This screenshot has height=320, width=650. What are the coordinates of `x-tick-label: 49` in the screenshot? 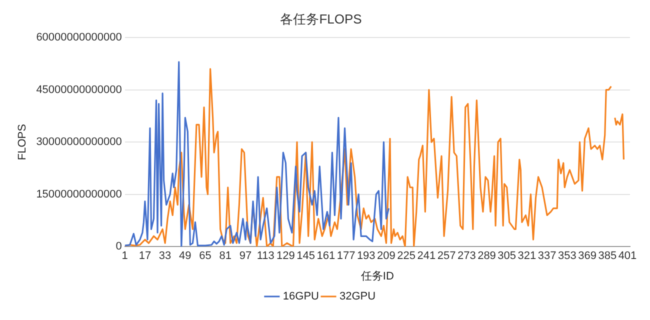 It's located at (185, 256).